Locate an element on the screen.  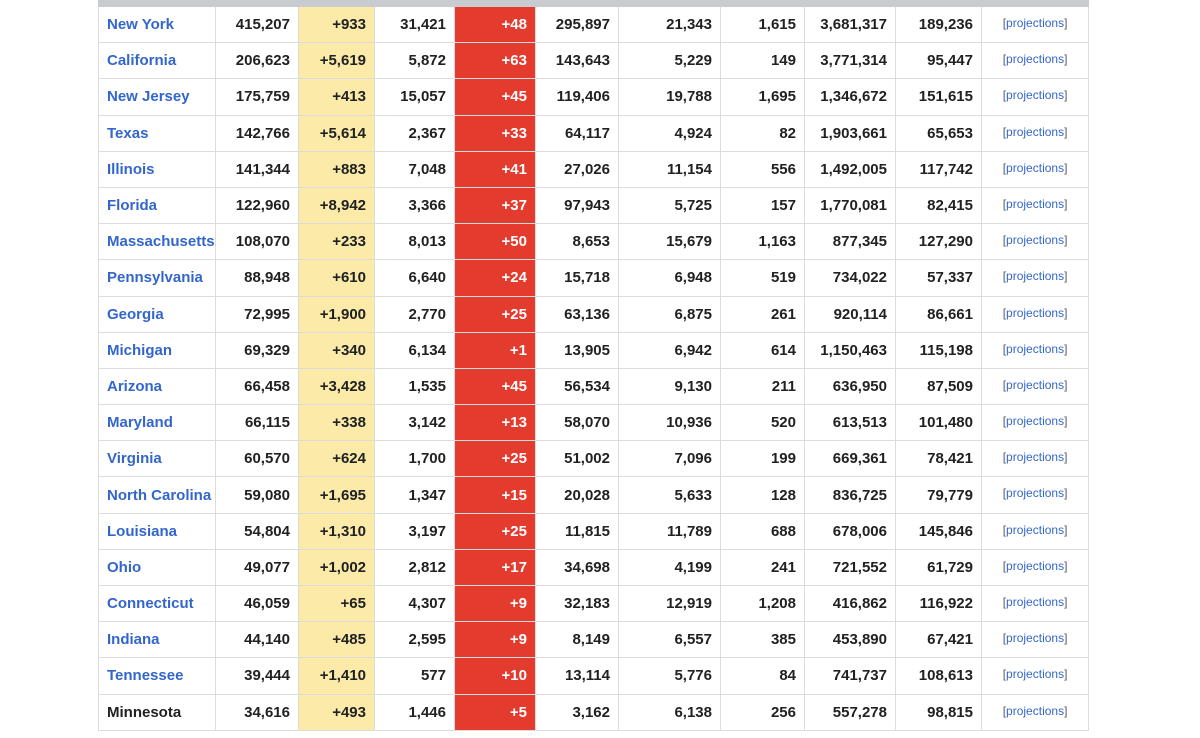
new-cases-cell: +1,310 is located at coordinates (336, 531).